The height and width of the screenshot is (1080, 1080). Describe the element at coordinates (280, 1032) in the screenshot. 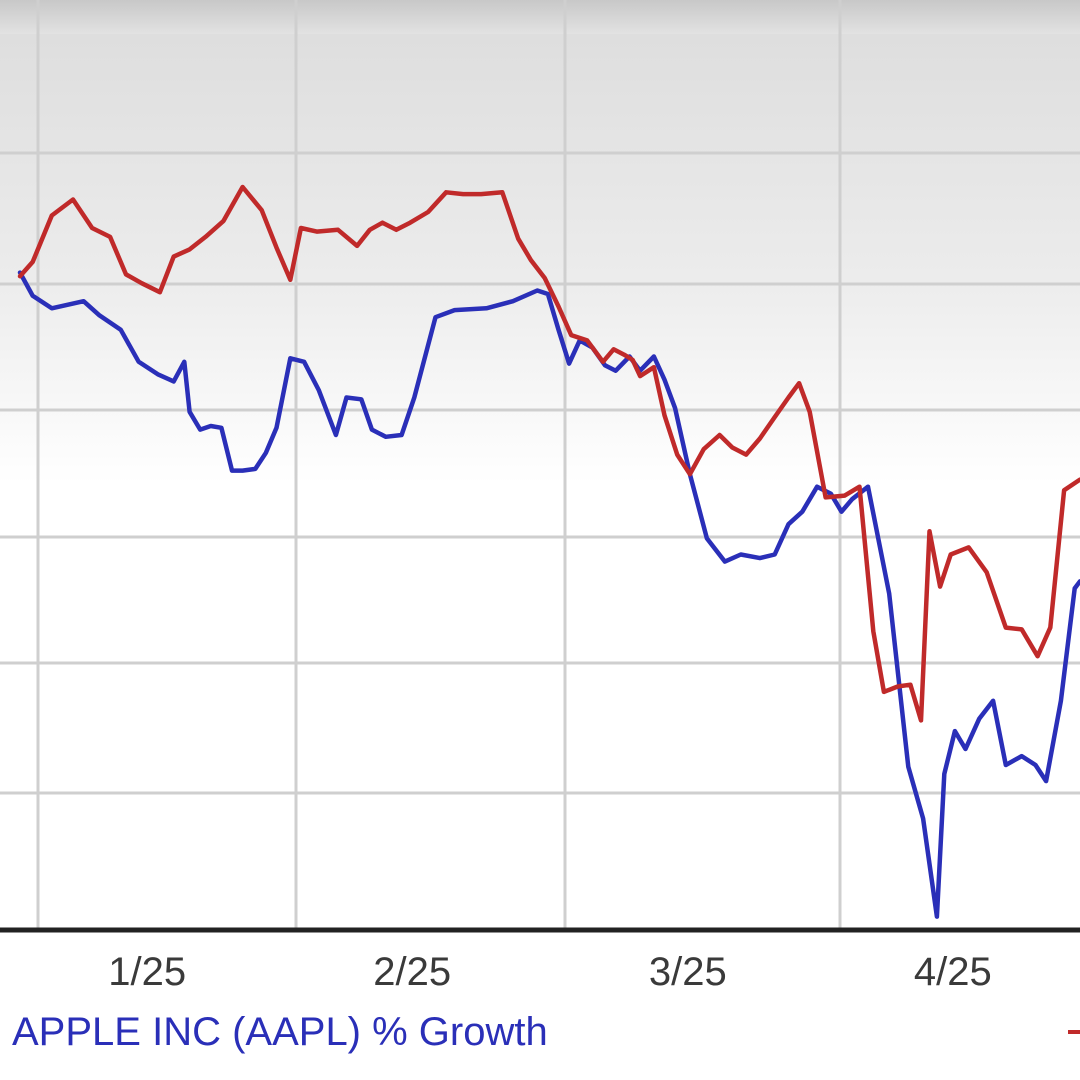

I see `legend-label-aapl: APPLE INC (AAPL) % Growth` at that location.